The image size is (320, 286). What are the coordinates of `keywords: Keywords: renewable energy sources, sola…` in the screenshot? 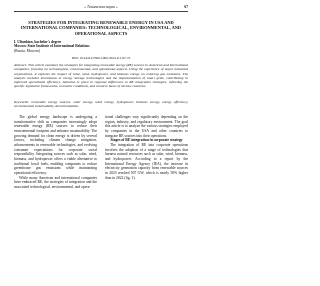 It's located at (101, 104).